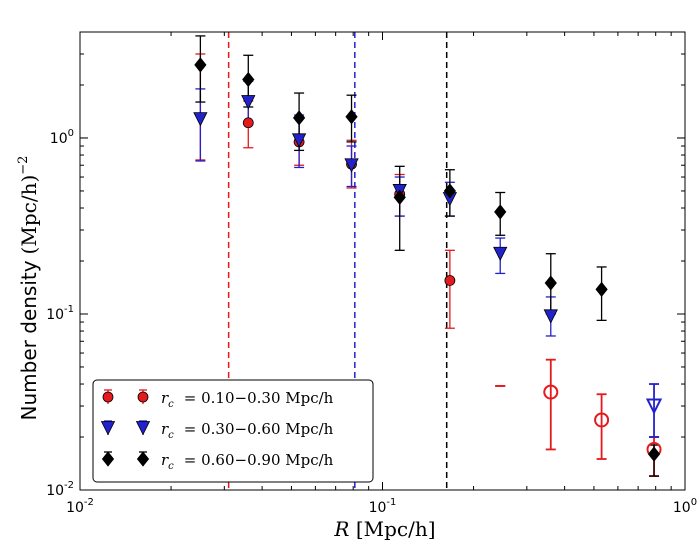 This screenshot has width=700, height=550. What do you see at coordinates (200, 119) in the screenshot?
I see `point-s1-p0` at bounding box center [200, 119].